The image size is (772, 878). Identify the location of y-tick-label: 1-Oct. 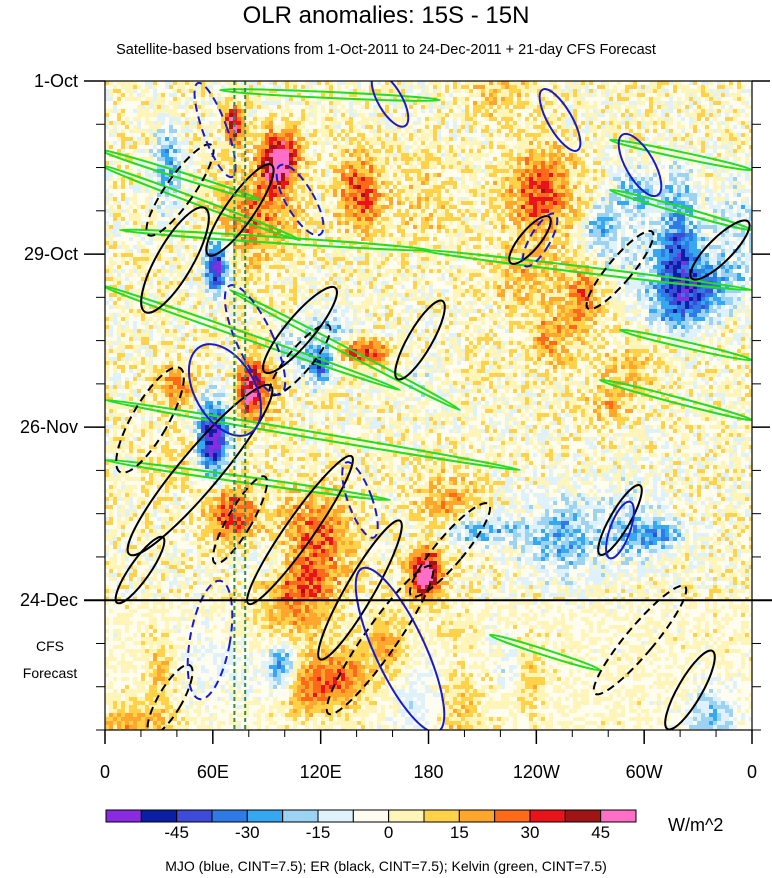
(56, 81).